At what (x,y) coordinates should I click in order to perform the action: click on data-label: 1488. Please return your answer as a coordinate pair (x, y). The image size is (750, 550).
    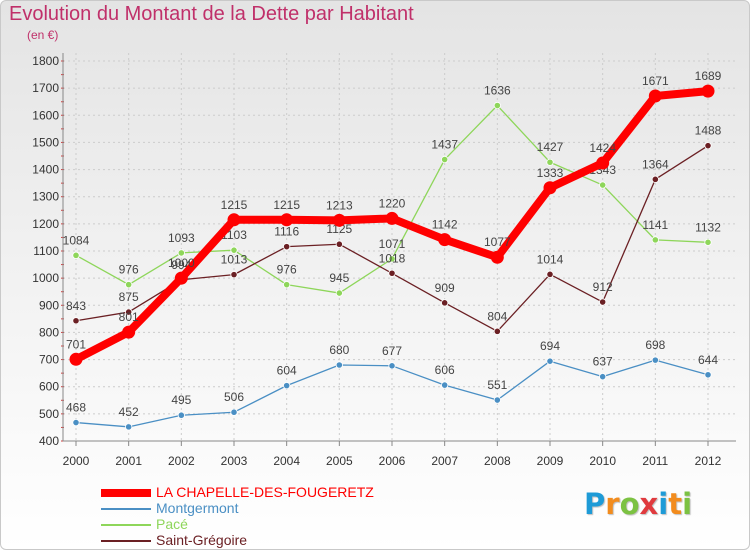
    Looking at the image, I should click on (708, 131).